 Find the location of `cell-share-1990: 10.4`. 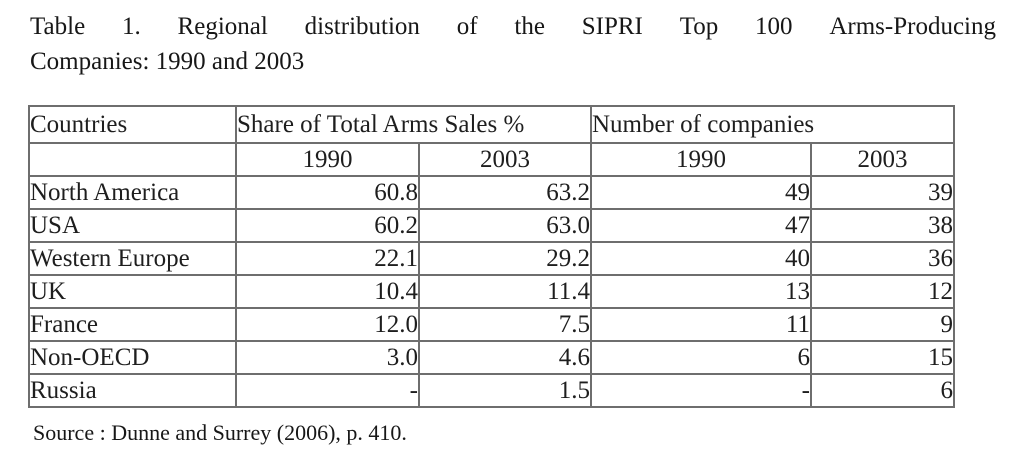

cell-share-1990: 10.4 is located at coordinates (327, 291).